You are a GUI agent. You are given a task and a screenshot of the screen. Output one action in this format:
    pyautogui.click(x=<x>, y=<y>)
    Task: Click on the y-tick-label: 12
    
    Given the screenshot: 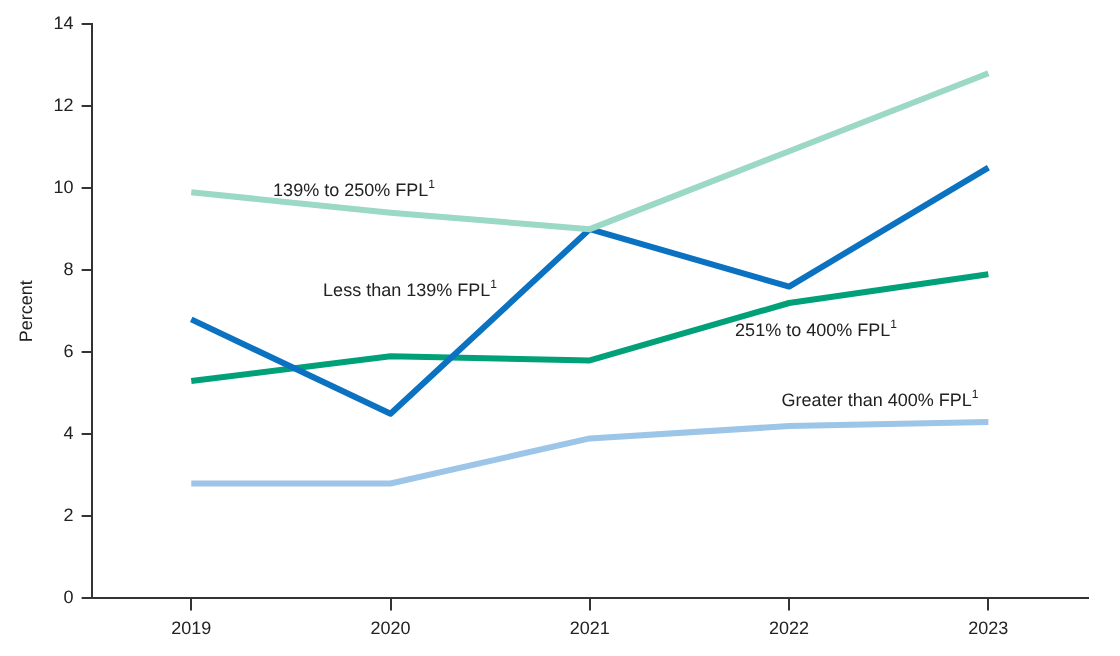 What is the action you would take?
    pyautogui.click(x=63, y=105)
    